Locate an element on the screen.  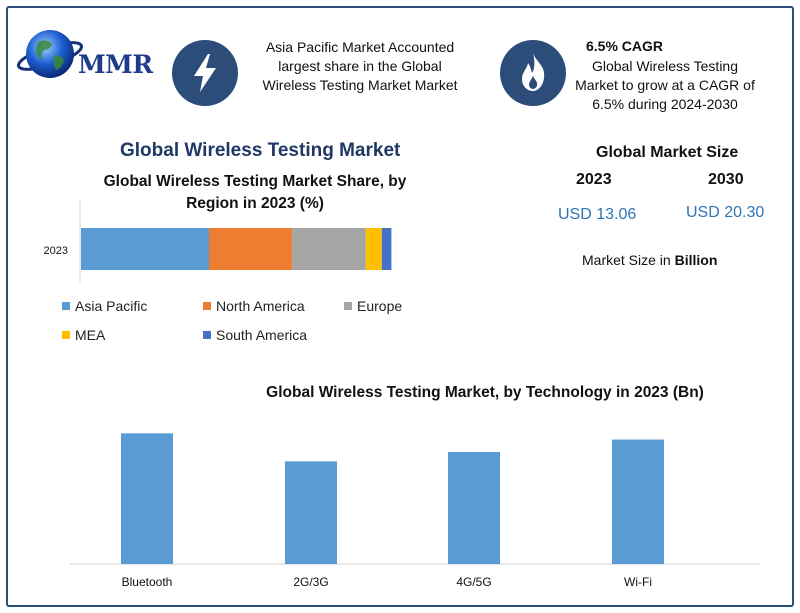
region-bar-segment-south-america is located at coordinates (386, 249).